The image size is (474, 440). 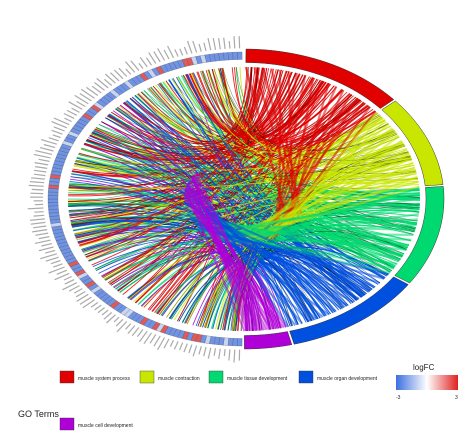 What do you see at coordinates (179, 379) in the screenshot?
I see `legend-label-muscle-contraction: muscle contraction` at bounding box center [179, 379].